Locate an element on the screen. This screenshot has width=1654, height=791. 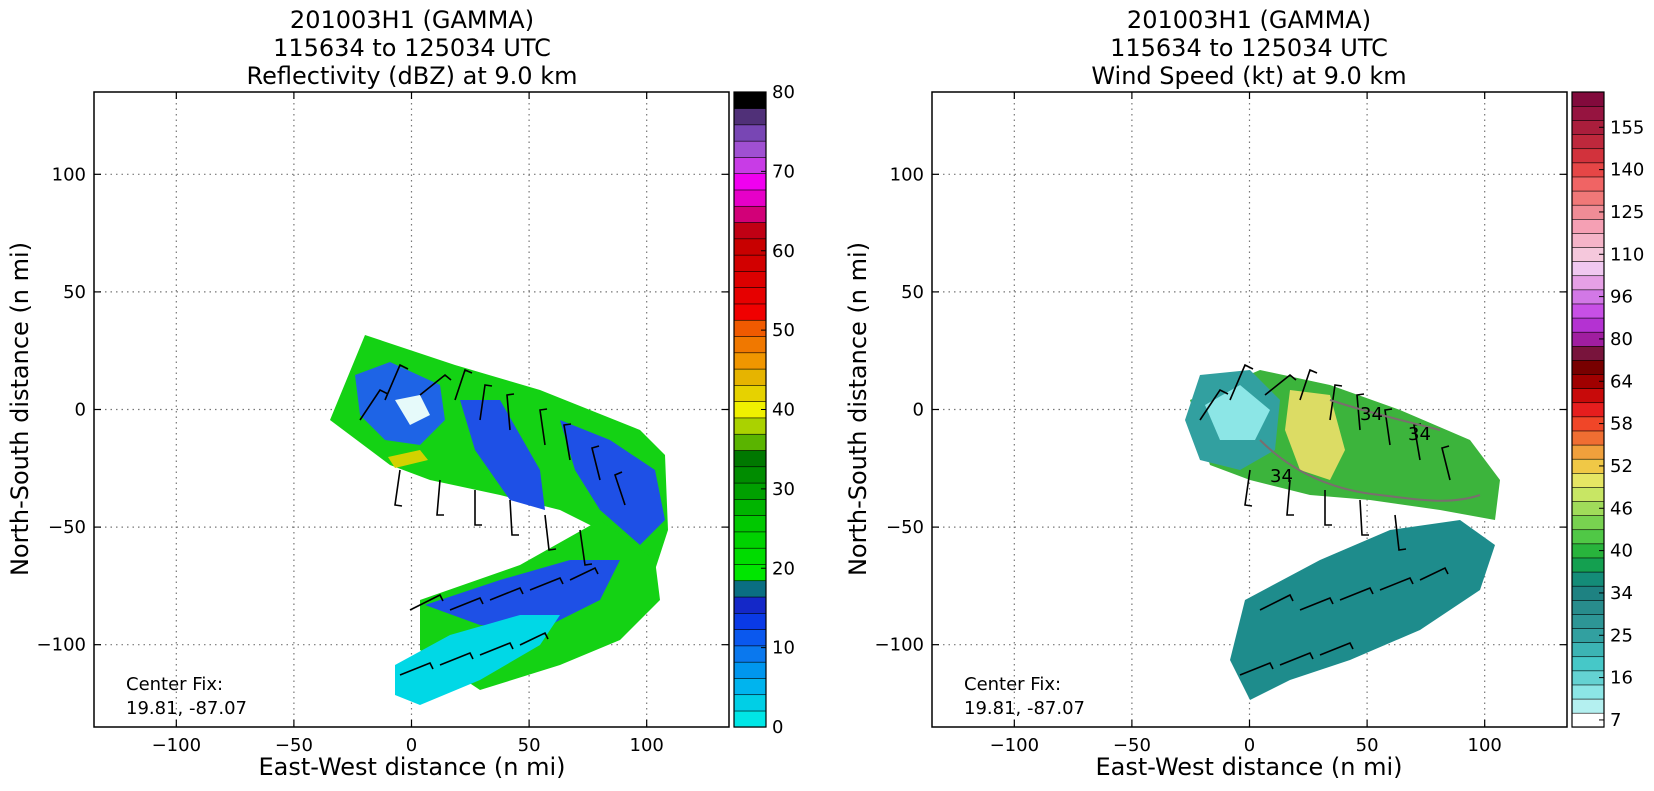
left-title-line-2: 115634 to 125034 UTC is located at coordinates (412, 48).